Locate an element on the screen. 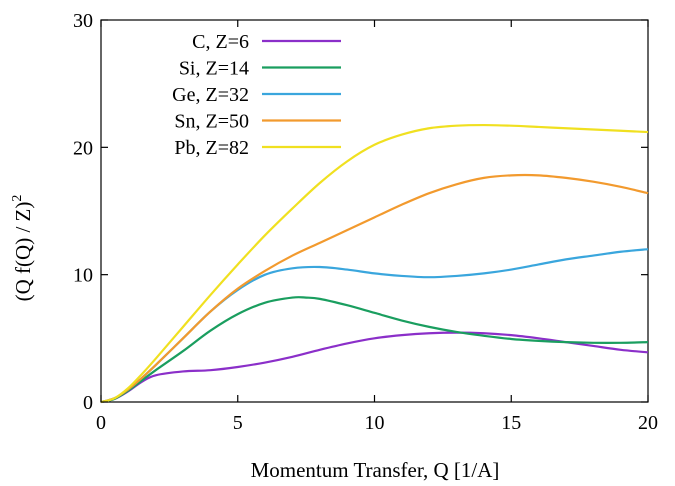 The height and width of the screenshot is (486, 675). x-tick-label-1: 5 is located at coordinates (238, 423).